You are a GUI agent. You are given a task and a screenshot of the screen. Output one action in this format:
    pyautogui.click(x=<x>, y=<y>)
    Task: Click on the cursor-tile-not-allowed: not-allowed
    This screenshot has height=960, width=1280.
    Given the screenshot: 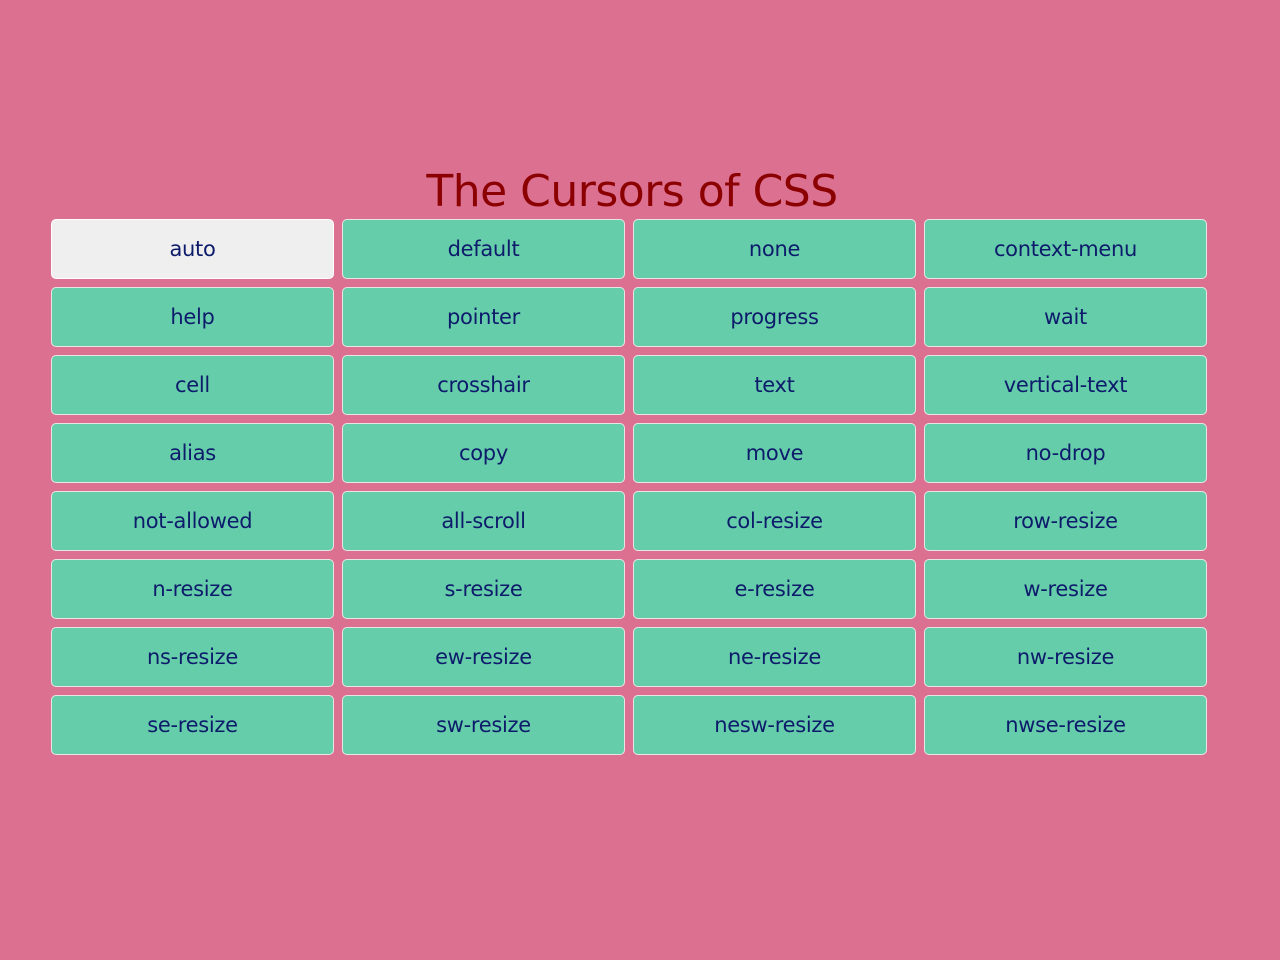 What is the action you would take?
    pyautogui.click(x=192, y=521)
    